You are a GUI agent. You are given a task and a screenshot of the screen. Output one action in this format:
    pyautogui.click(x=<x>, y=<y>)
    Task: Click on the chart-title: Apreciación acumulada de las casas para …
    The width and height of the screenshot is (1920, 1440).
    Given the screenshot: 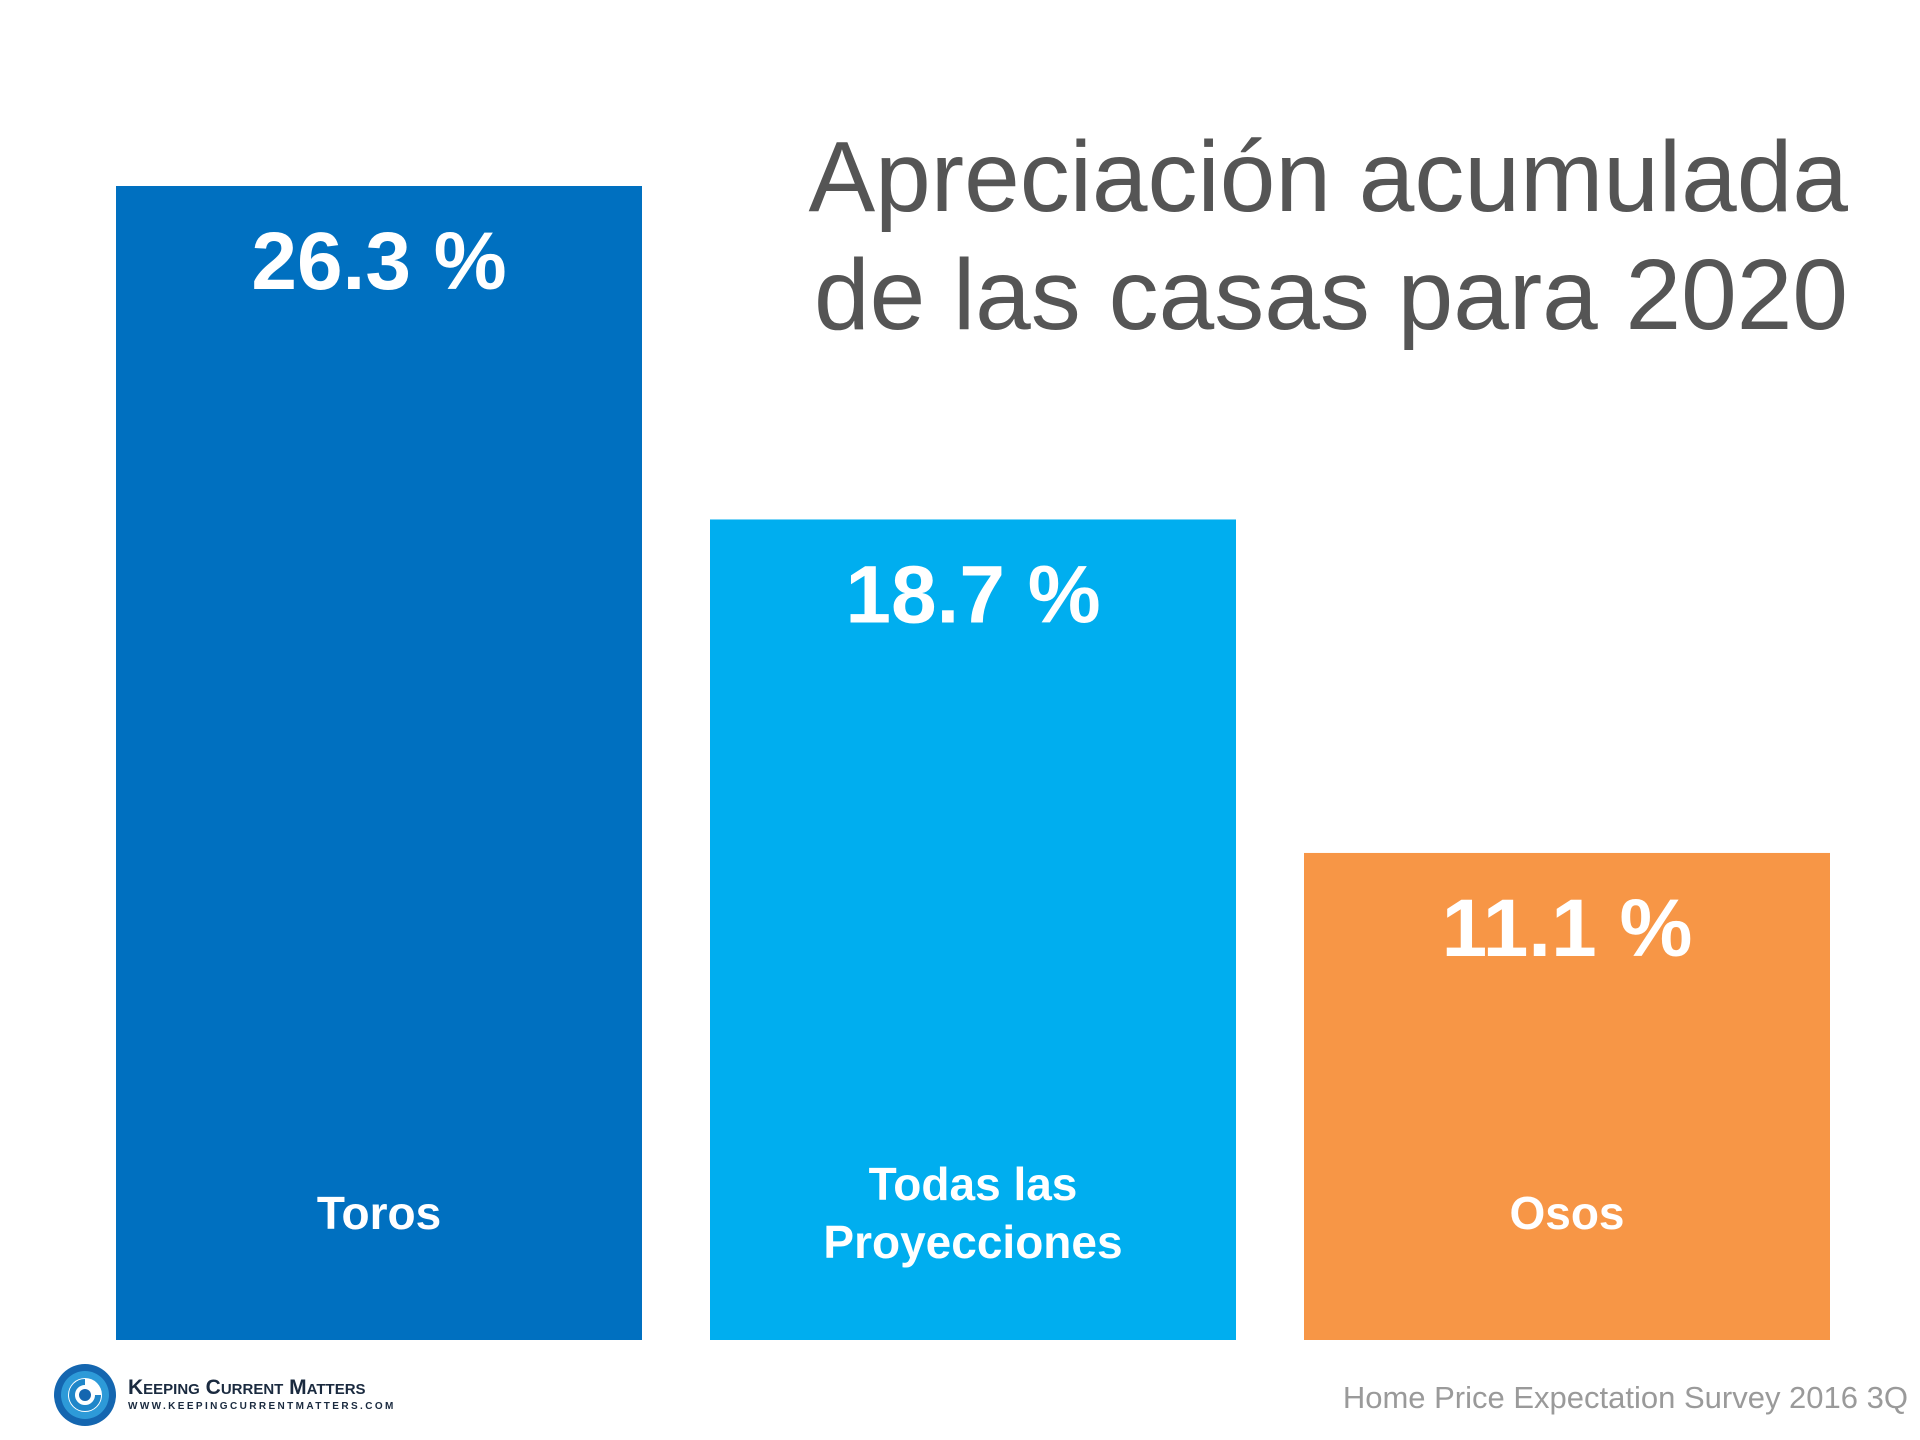 What is the action you would take?
    pyautogui.click(x=1298, y=236)
    